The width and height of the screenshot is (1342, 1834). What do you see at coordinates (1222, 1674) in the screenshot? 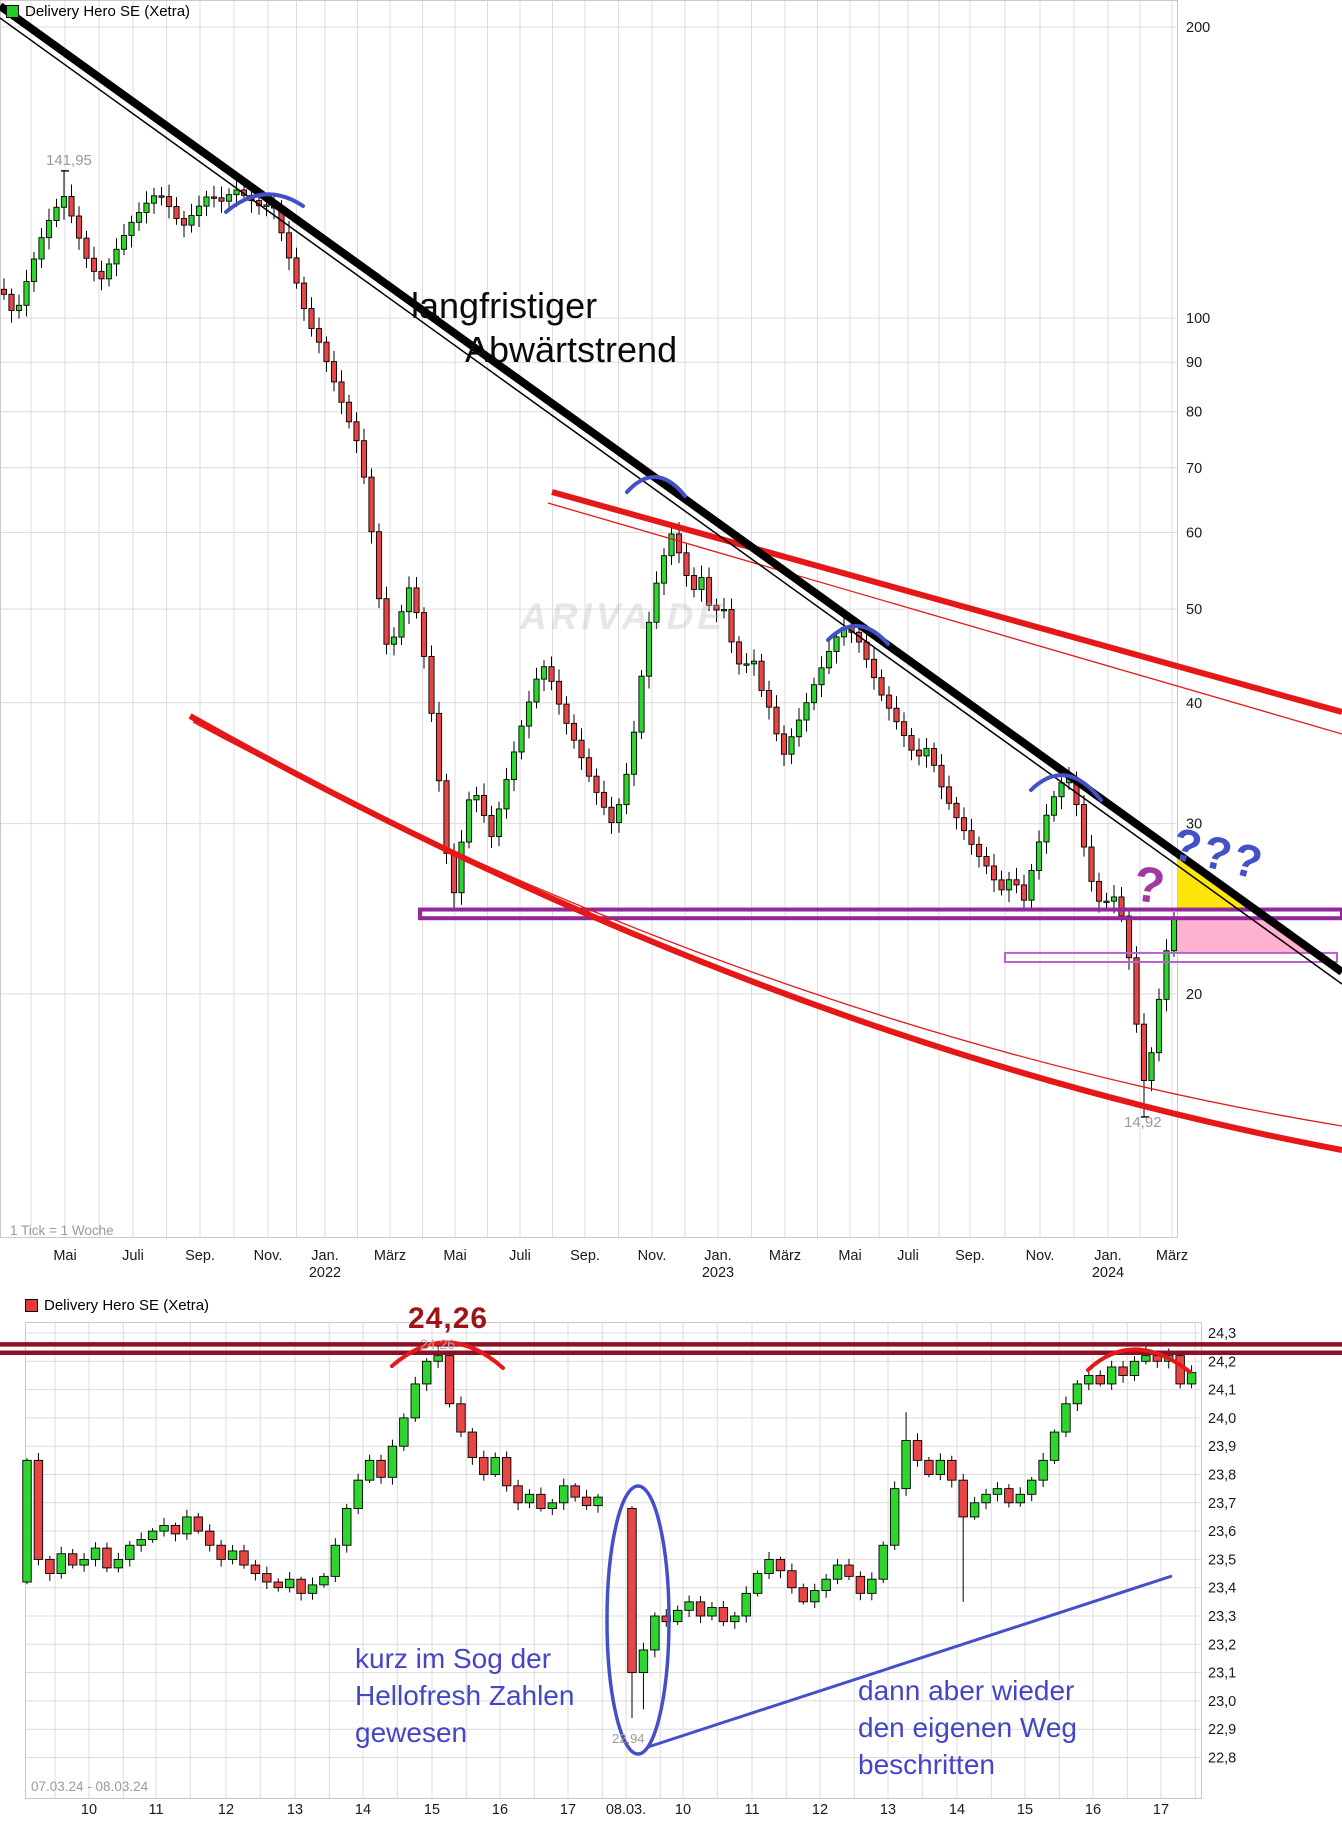
I see `svg-text: 23,1` at bounding box center [1222, 1674].